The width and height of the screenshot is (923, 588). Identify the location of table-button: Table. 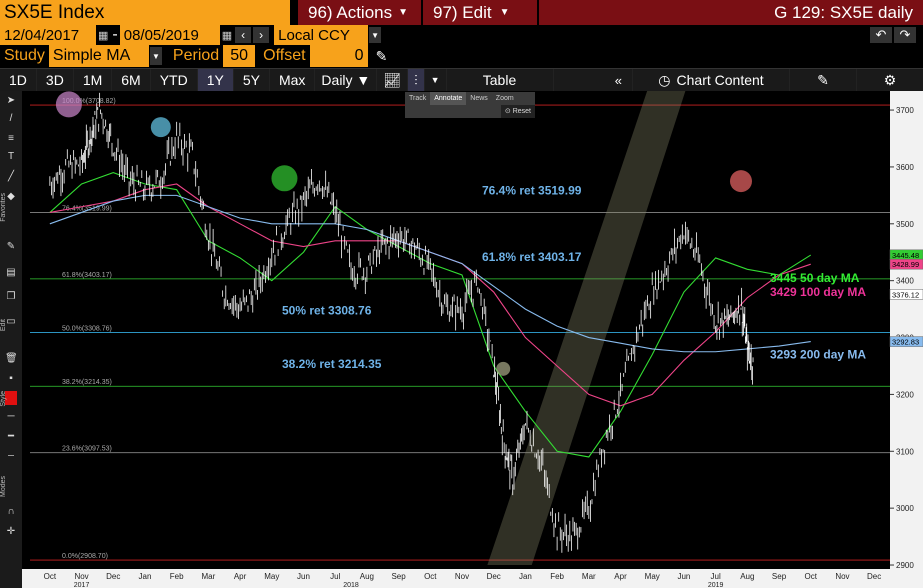
(500, 80).